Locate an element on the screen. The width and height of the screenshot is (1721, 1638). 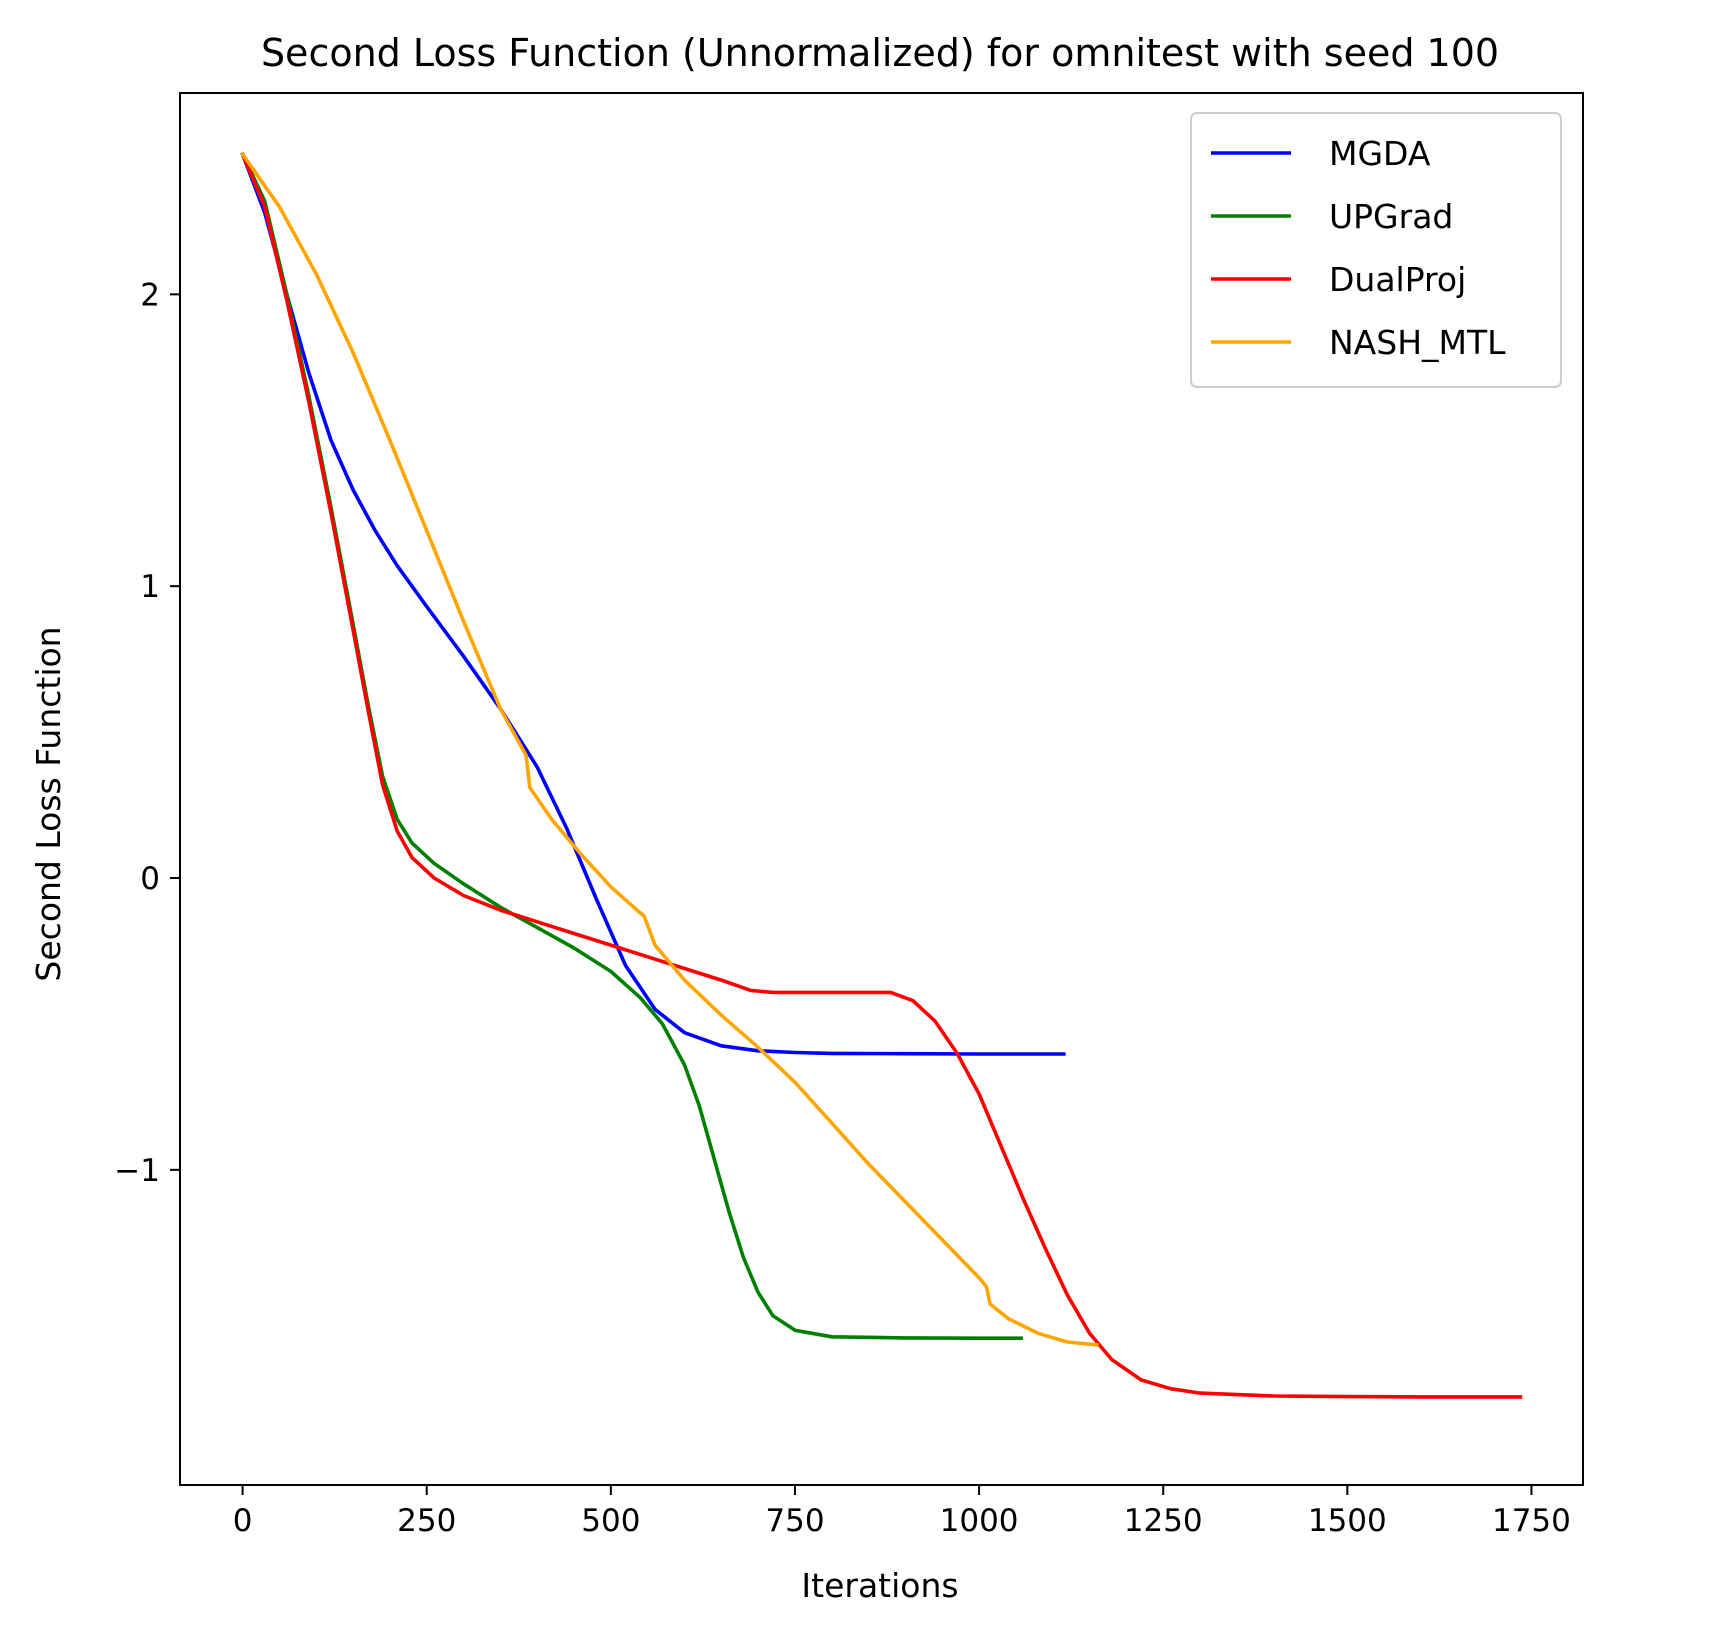
legend-label-dualproj: DualProj is located at coordinates (1397, 279).